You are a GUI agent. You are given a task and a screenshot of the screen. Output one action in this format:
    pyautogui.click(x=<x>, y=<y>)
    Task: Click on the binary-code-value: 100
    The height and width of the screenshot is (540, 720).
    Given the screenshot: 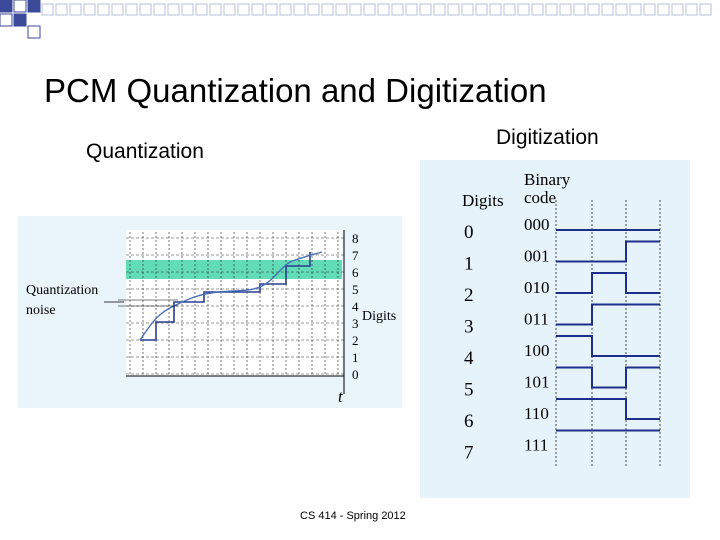 What is the action you would take?
    pyautogui.click(x=537, y=350)
    